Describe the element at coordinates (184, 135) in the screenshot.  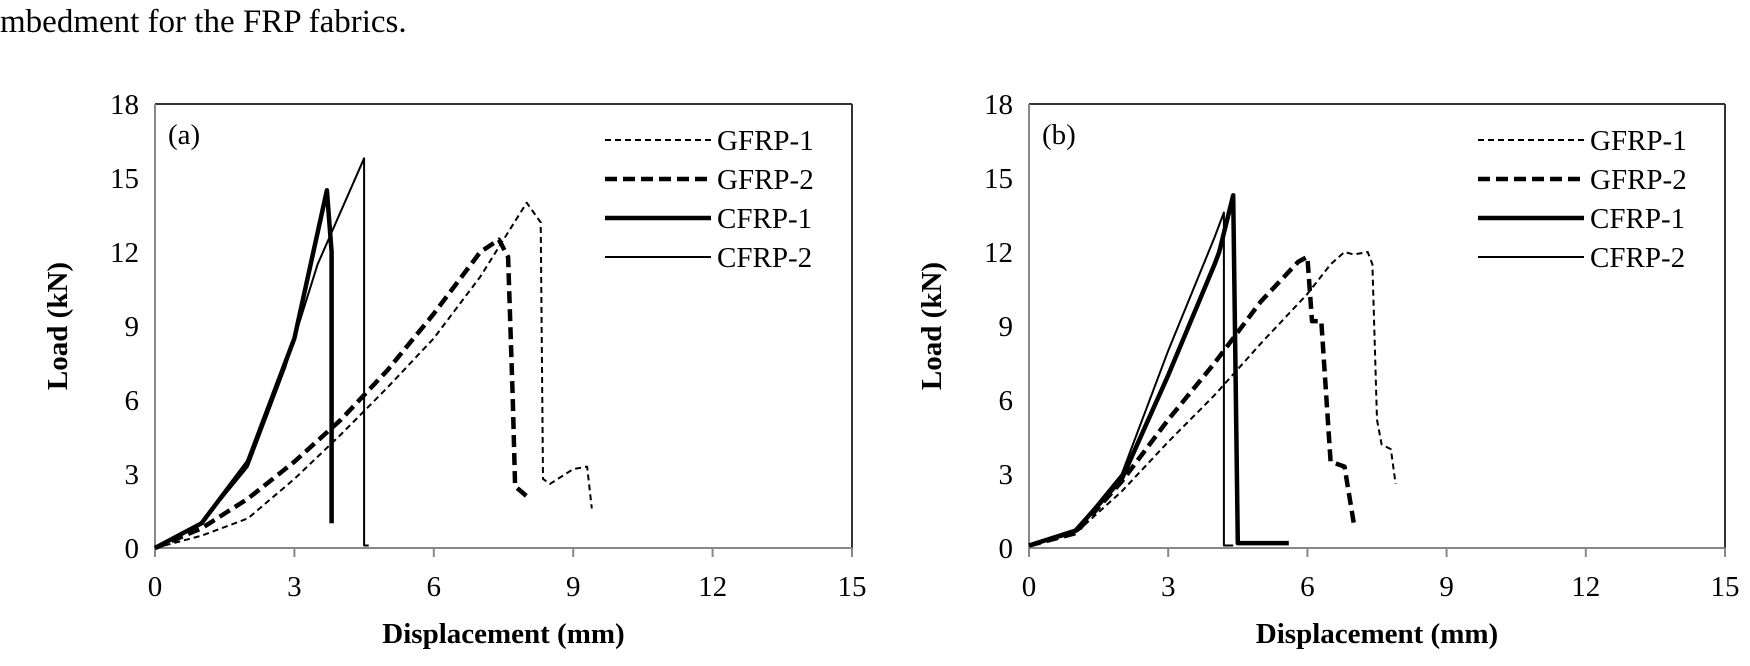
I see `panel-label: (a)` at that location.